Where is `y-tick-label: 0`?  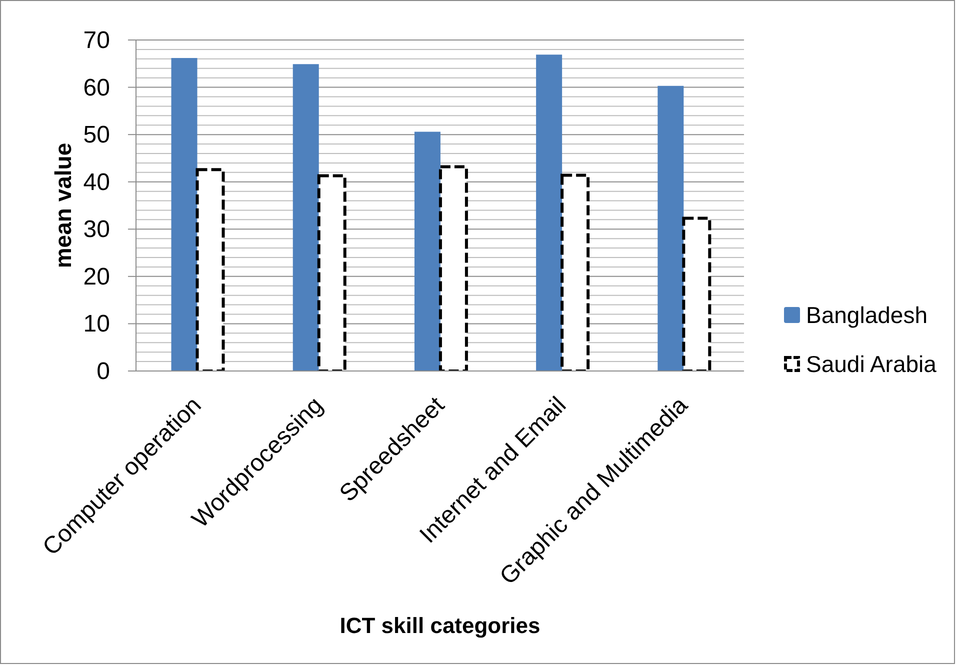 y-tick-label: 0 is located at coordinates (103, 371).